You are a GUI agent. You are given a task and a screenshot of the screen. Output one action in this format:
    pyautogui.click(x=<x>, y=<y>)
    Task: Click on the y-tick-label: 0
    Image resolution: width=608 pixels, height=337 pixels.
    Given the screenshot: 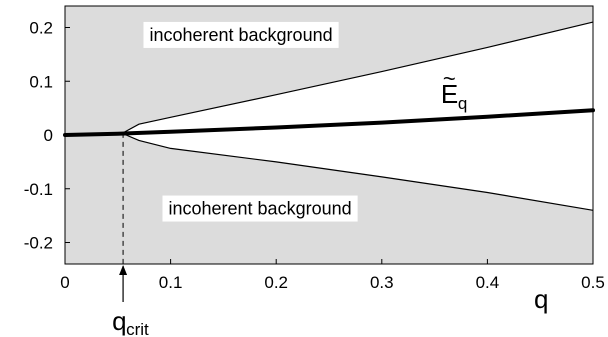 What is the action you would take?
    pyautogui.click(x=48, y=135)
    